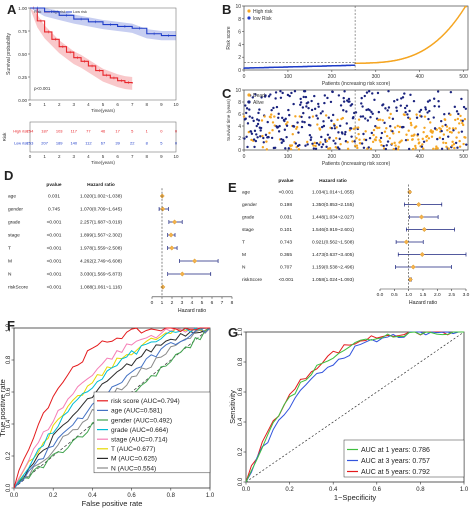 Image resolution: width=474 pixels, height=513 pixels. I want to click on row-pvalue: 0.031, so click(54, 197).